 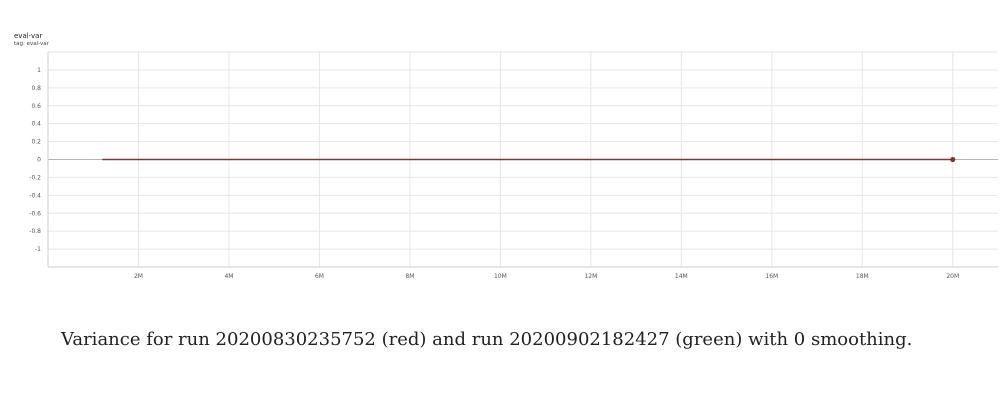 I want to click on x-tick-label: 14M, so click(x=681, y=276).